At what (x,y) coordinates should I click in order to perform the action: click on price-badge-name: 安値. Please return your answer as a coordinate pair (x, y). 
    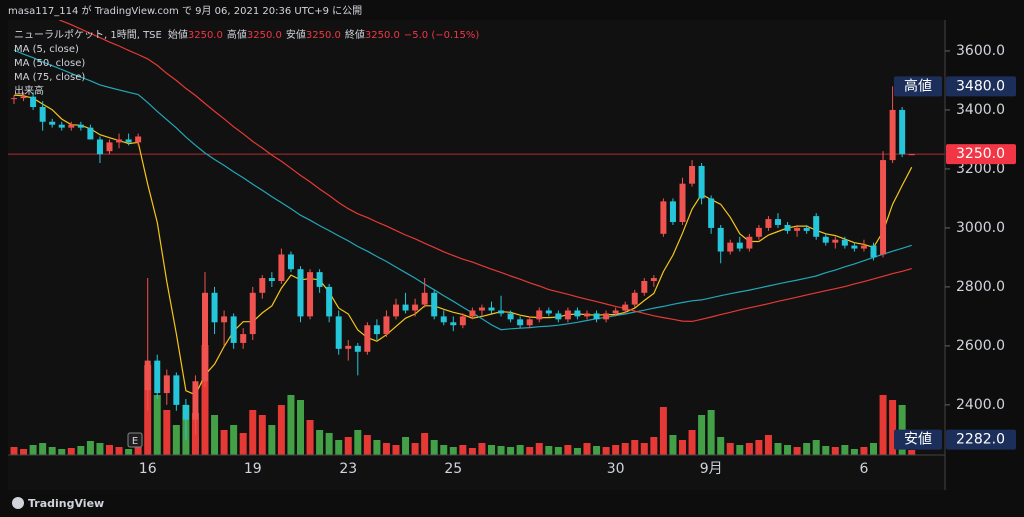
    Looking at the image, I should click on (918, 440).